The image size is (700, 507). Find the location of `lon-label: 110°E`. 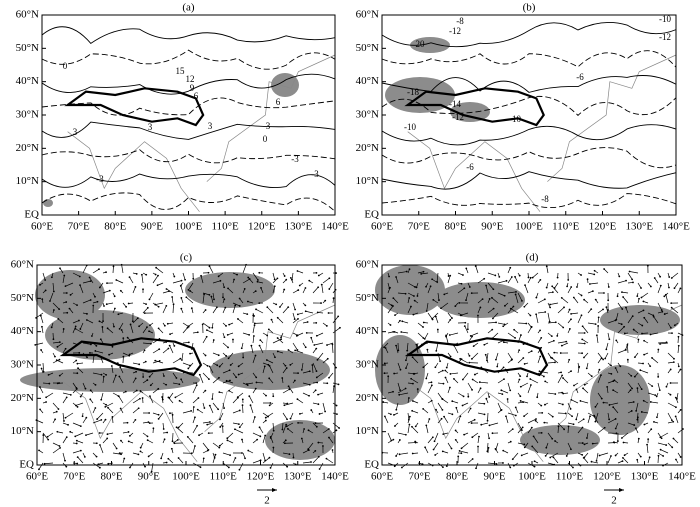

lon-label: 110°E is located at coordinates (223, 477).